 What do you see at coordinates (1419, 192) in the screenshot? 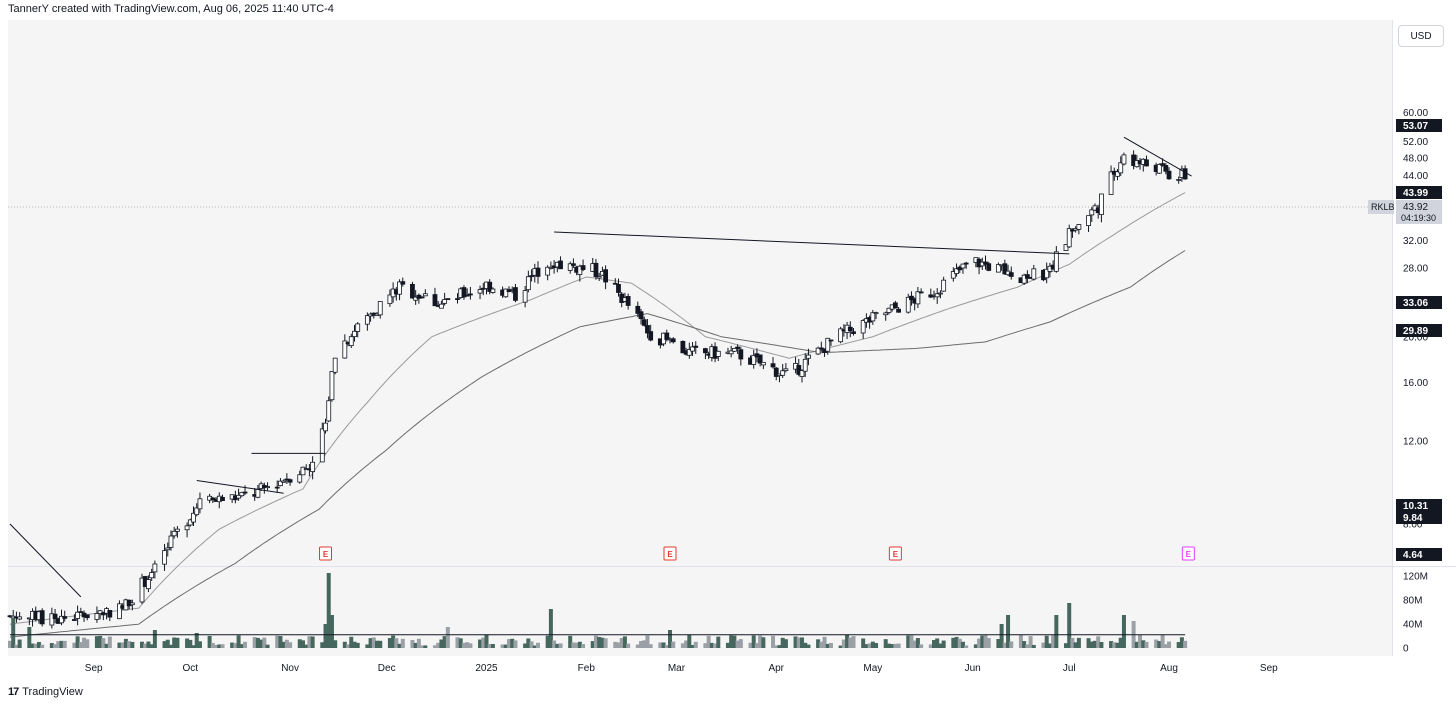
I see `ma-badge-bg` at bounding box center [1419, 192].